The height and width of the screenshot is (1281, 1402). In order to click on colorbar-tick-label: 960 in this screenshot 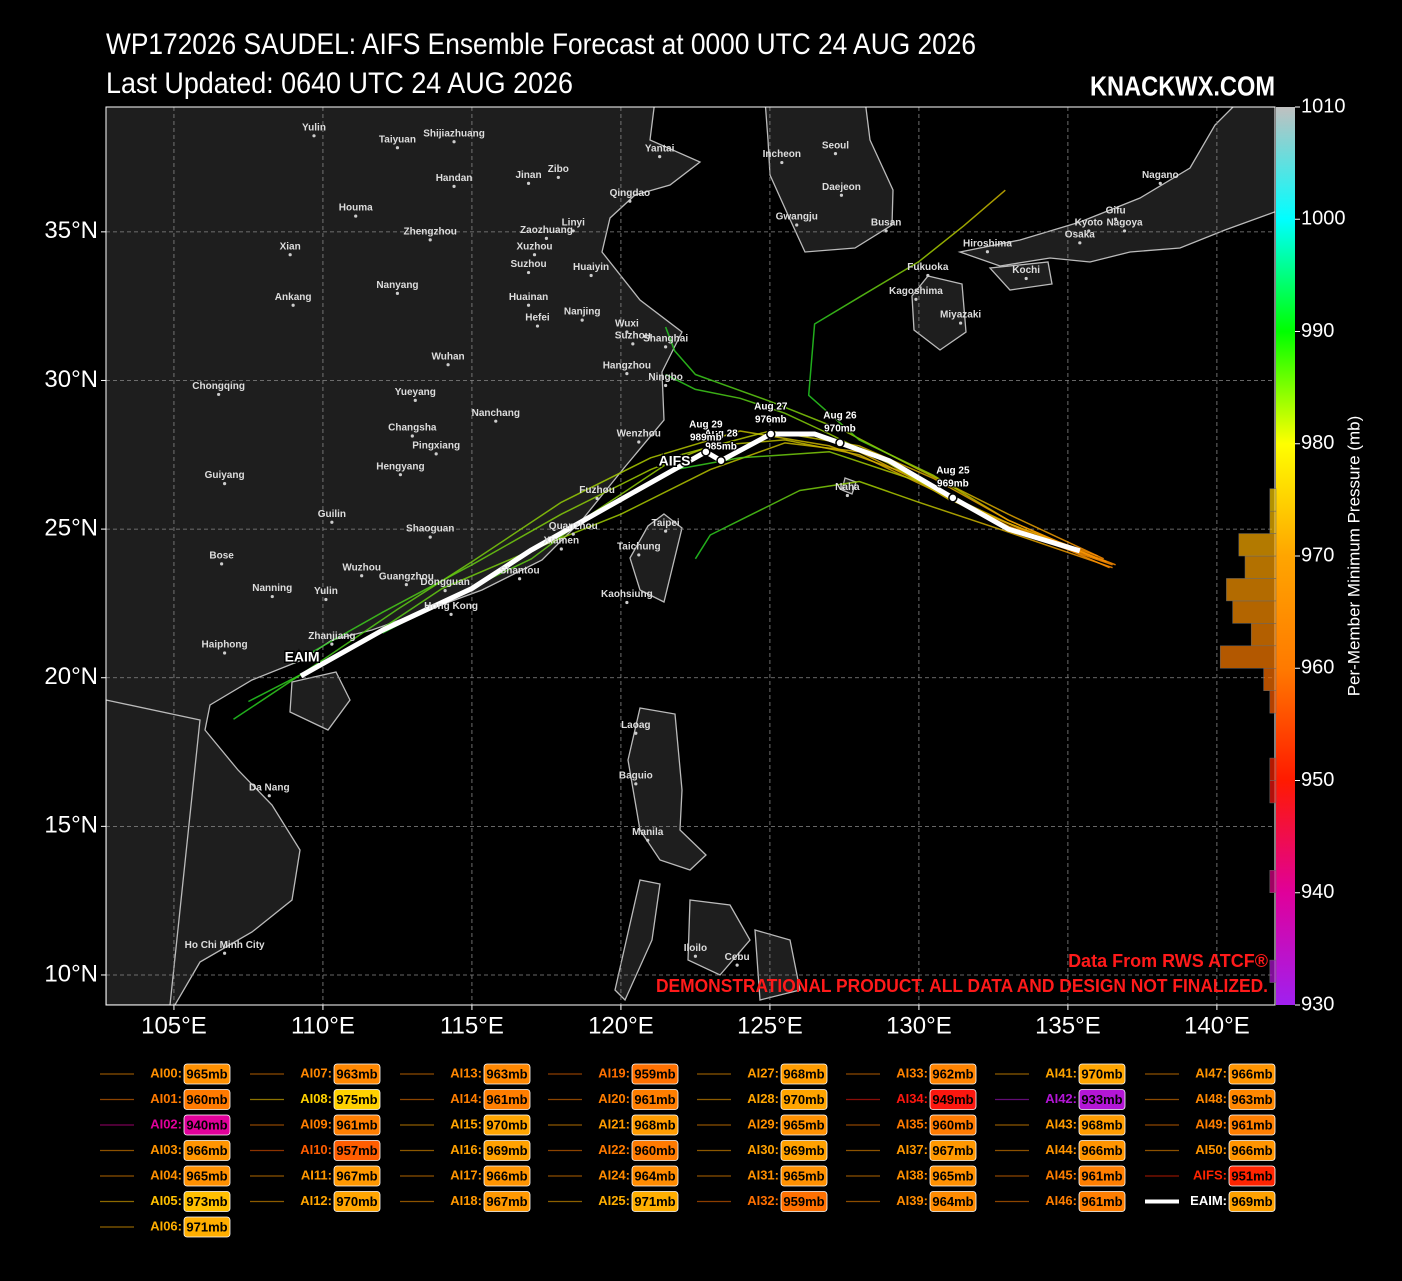, I will do `click(1317, 668)`.